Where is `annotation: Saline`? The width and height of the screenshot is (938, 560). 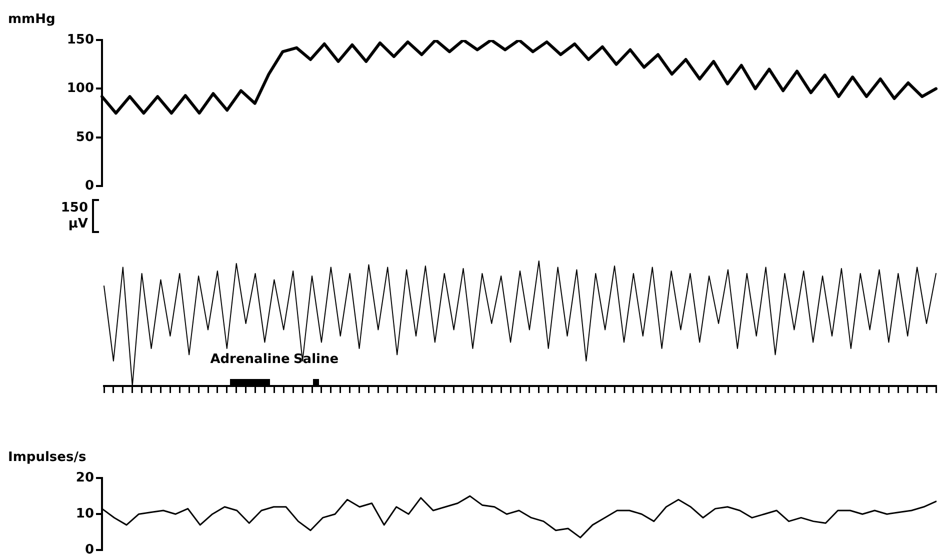
annotation: Saline is located at coordinates (316, 359).